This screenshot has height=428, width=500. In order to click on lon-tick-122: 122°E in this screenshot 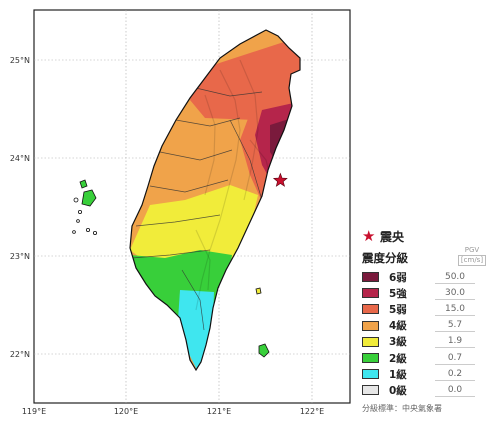, I will do `click(312, 411)`.